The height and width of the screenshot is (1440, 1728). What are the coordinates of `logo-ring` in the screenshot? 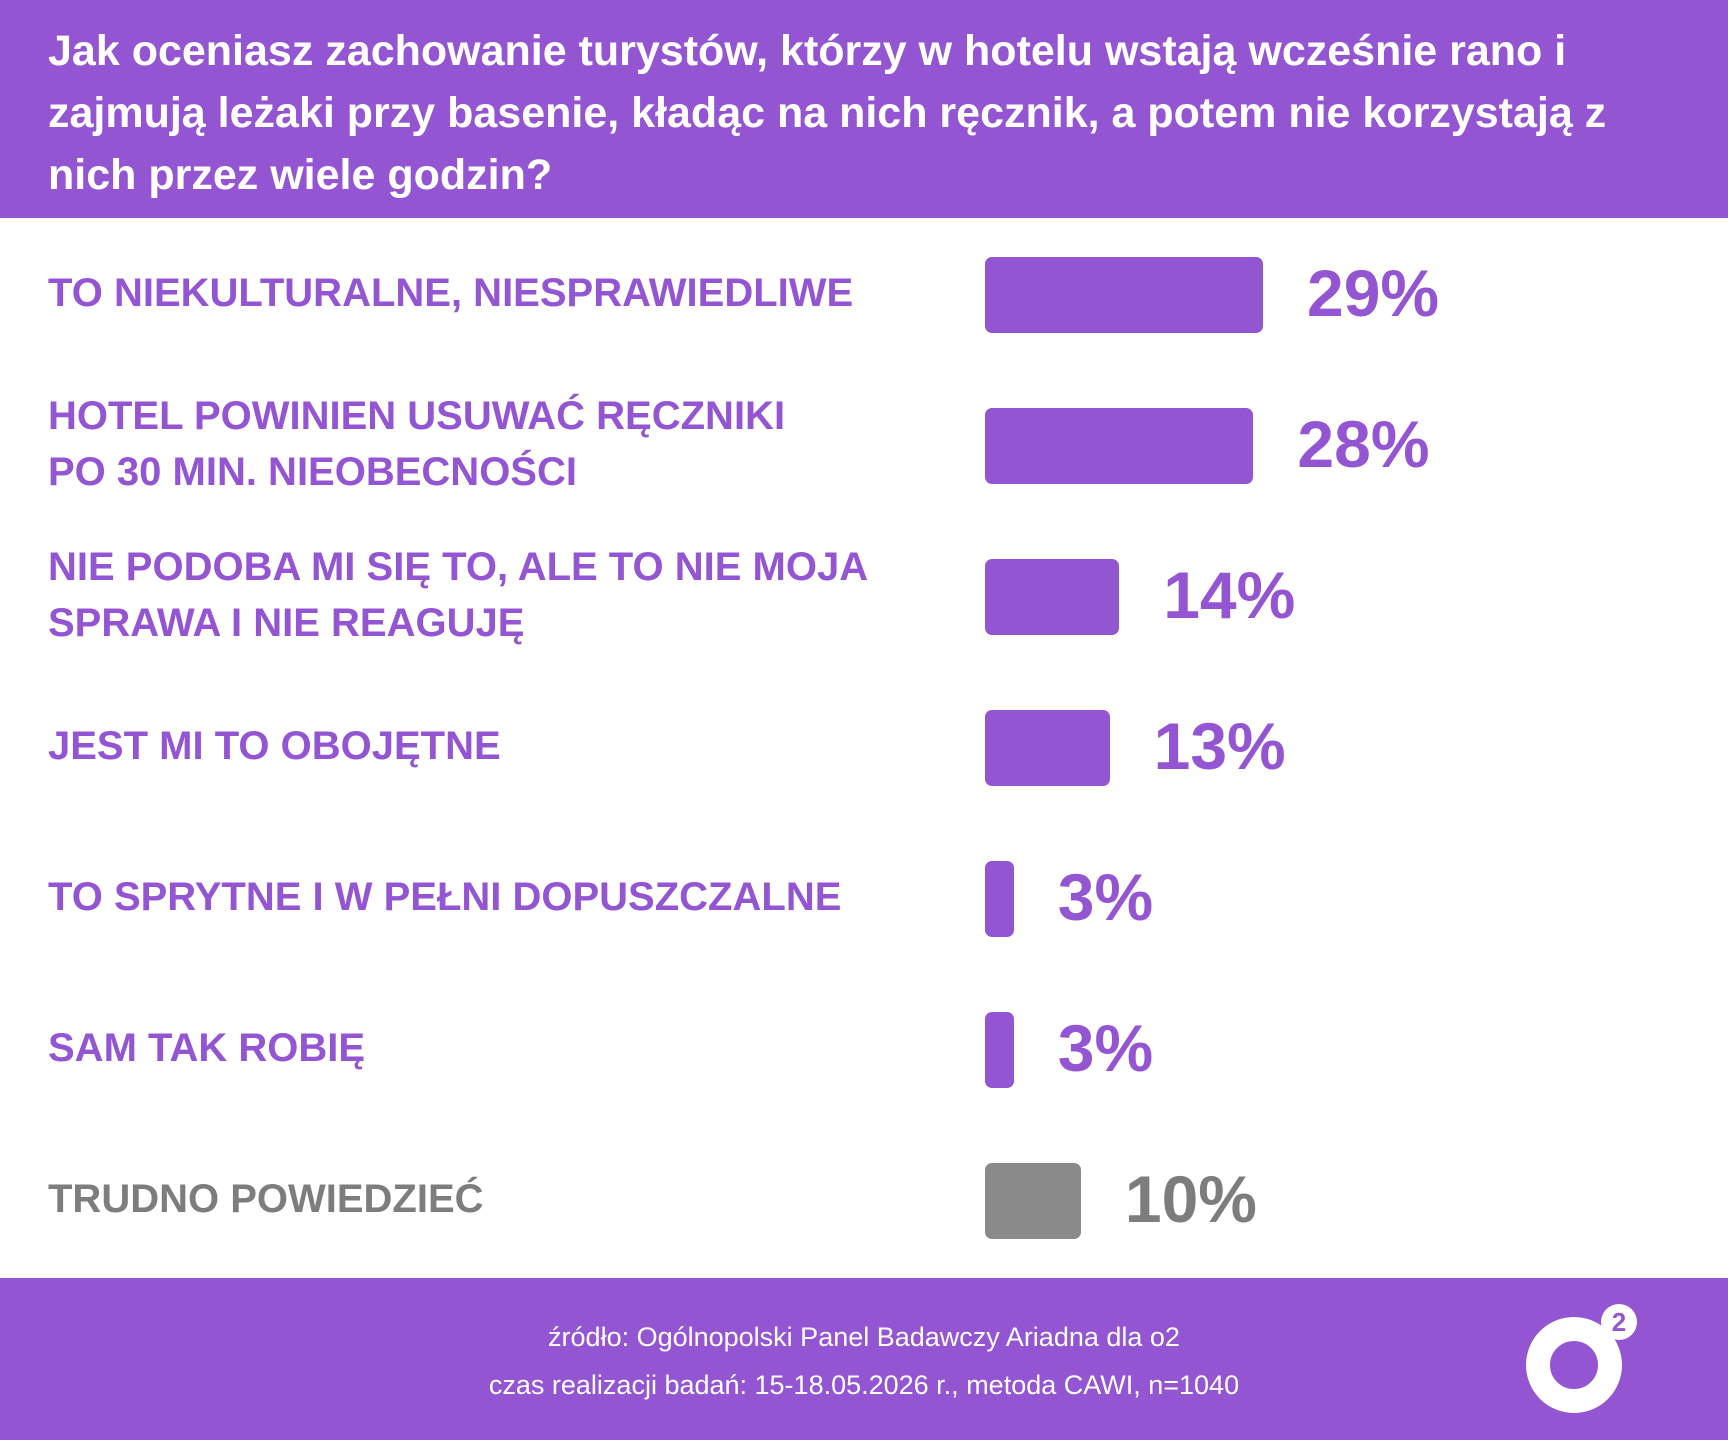 It's located at (1574, 1365).